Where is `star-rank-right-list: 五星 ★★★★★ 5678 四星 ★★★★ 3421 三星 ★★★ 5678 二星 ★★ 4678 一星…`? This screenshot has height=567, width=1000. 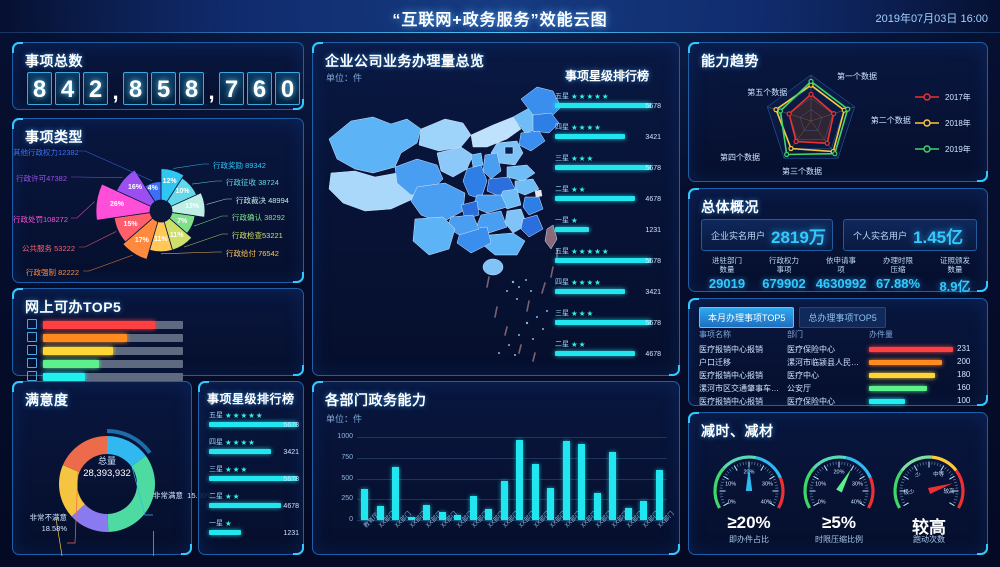 star-rank-right-list: 五星 ★★★★★ 5678 四星 ★★★★ 3421 三星 ★★★ 5678 二星 ★★ 4678 一星… is located at coordinates (608, 230).